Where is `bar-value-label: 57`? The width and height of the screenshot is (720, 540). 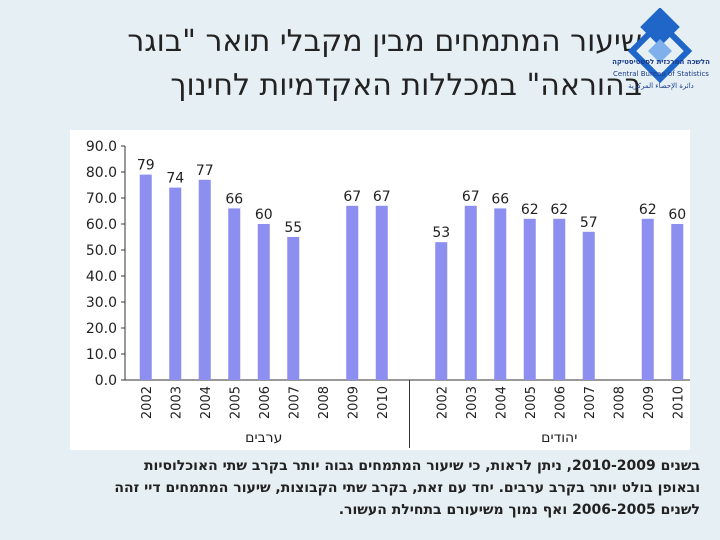 bar-value-label: 57 is located at coordinates (589, 223).